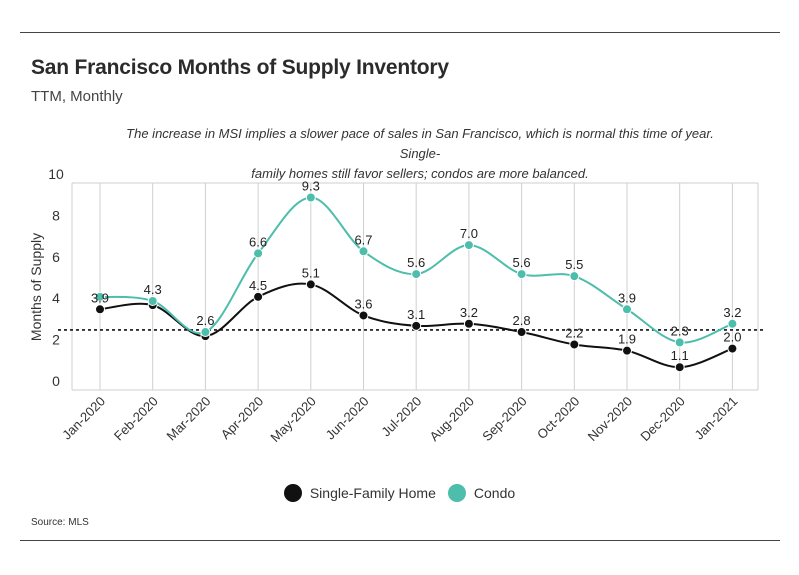 The width and height of the screenshot is (799, 575). I want to click on point-single-family-Dec-2020, so click(679, 367).